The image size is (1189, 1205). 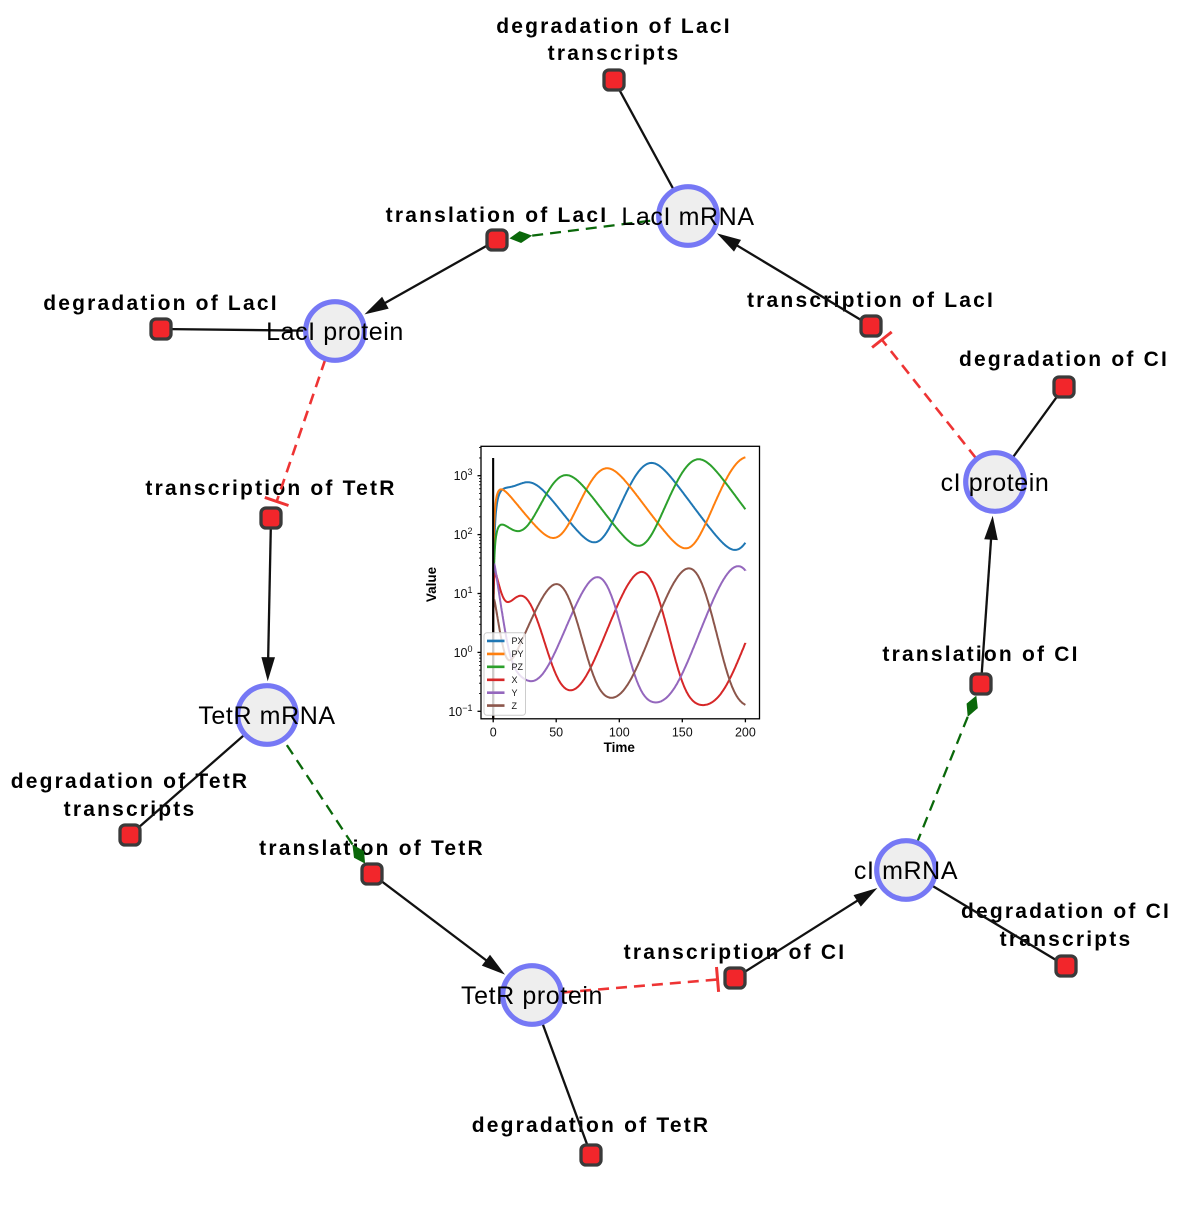 What do you see at coordinates (335, 332) in the screenshot?
I see `svg-text: LacI protein` at bounding box center [335, 332].